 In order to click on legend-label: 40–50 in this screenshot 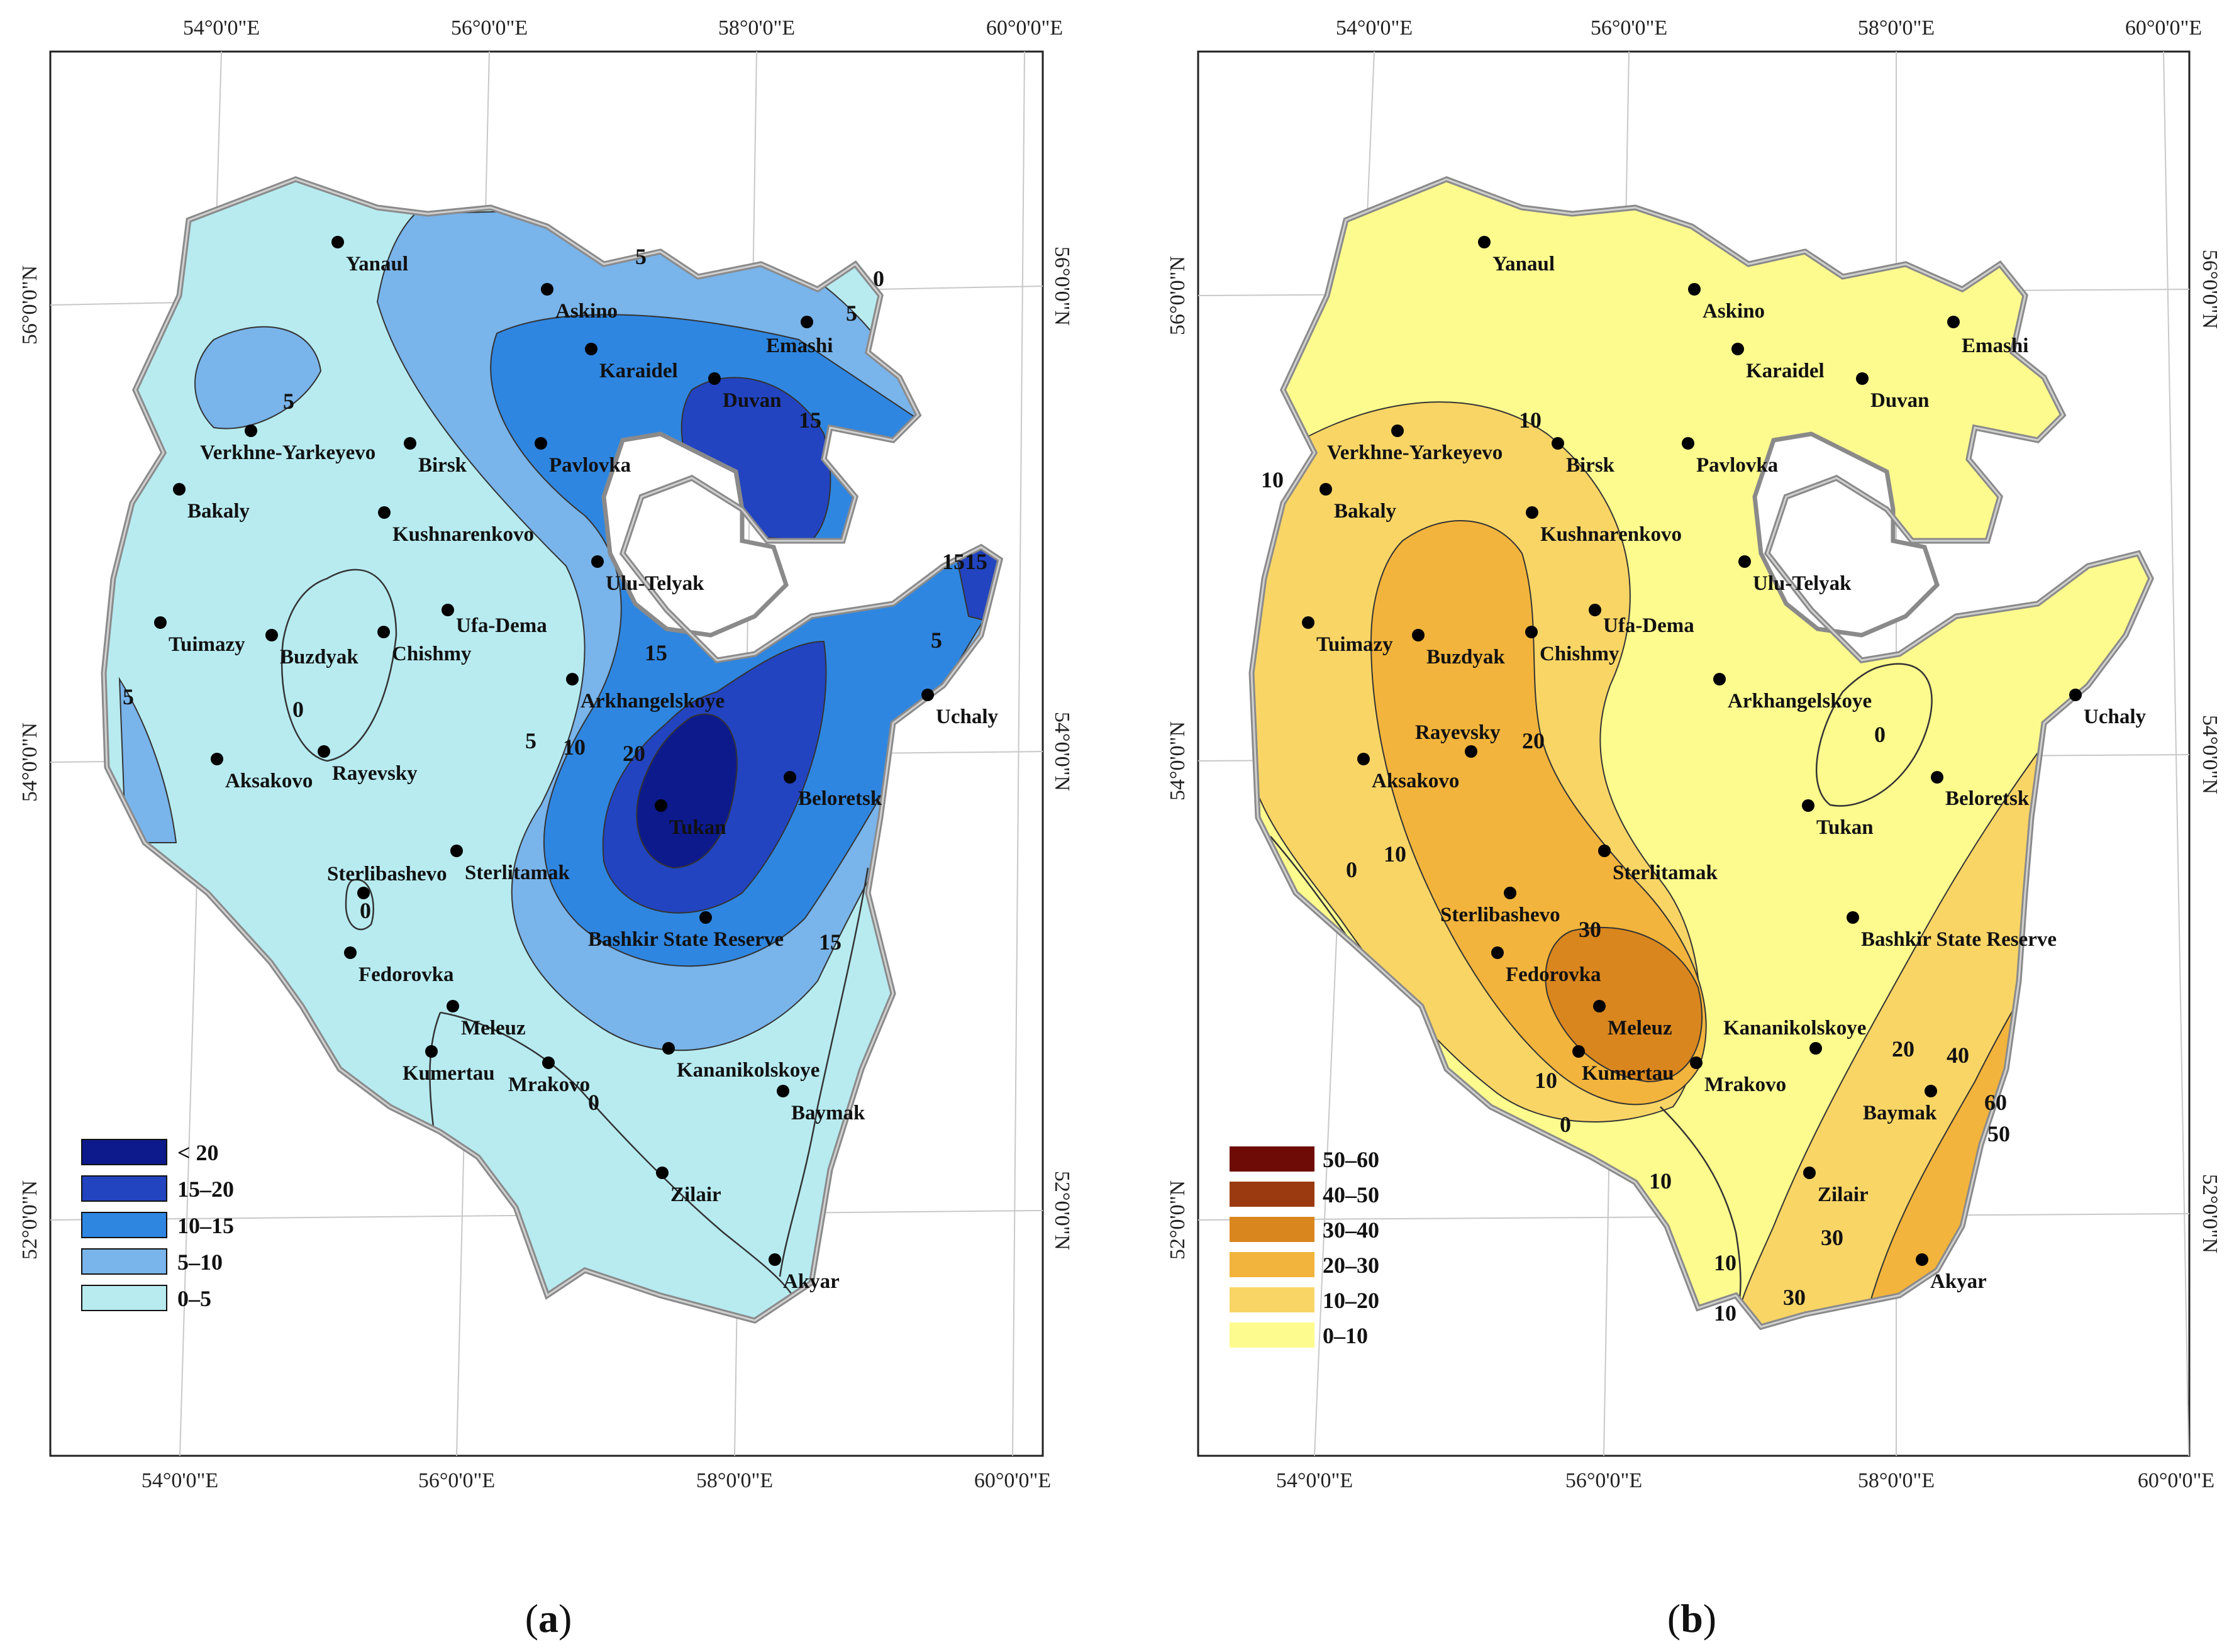, I will do `click(1351, 1194)`.